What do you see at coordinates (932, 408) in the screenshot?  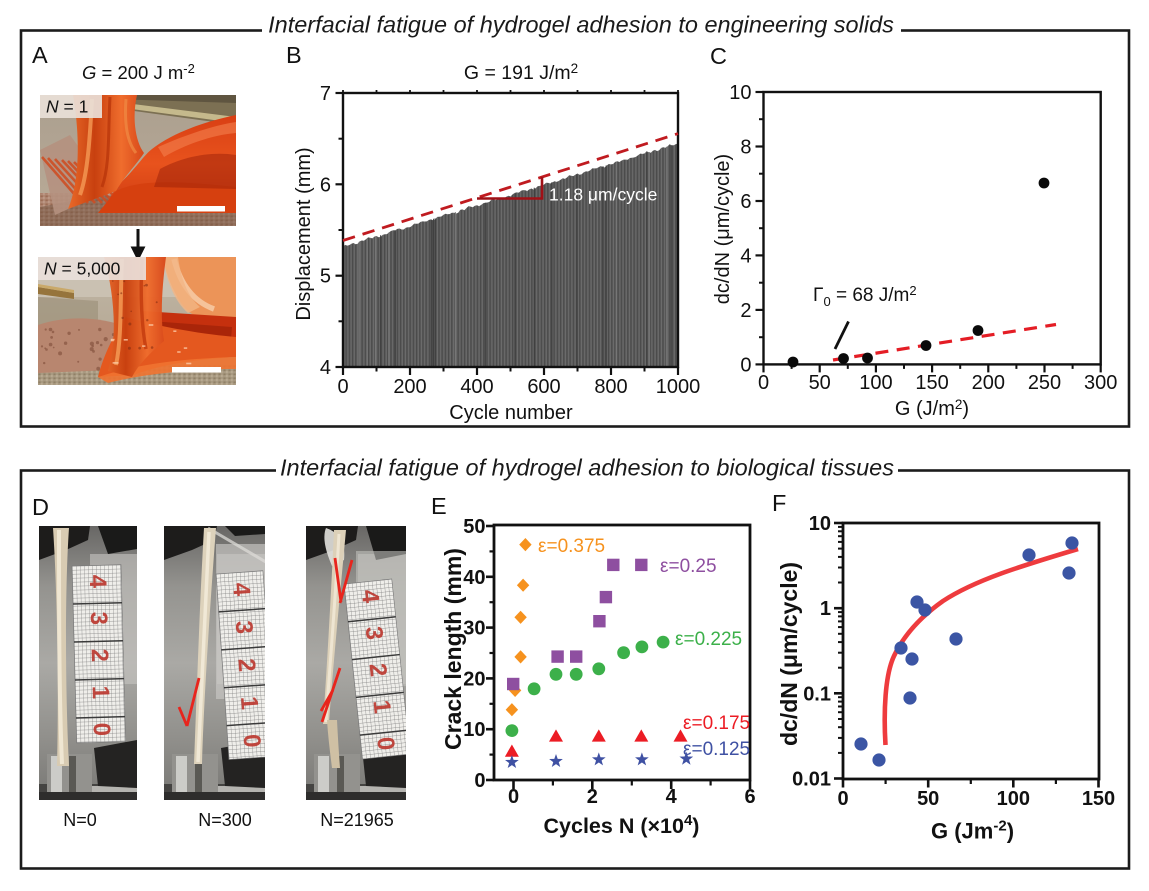 I see `svg-text: G (J/m2)` at bounding box center [932, 408].